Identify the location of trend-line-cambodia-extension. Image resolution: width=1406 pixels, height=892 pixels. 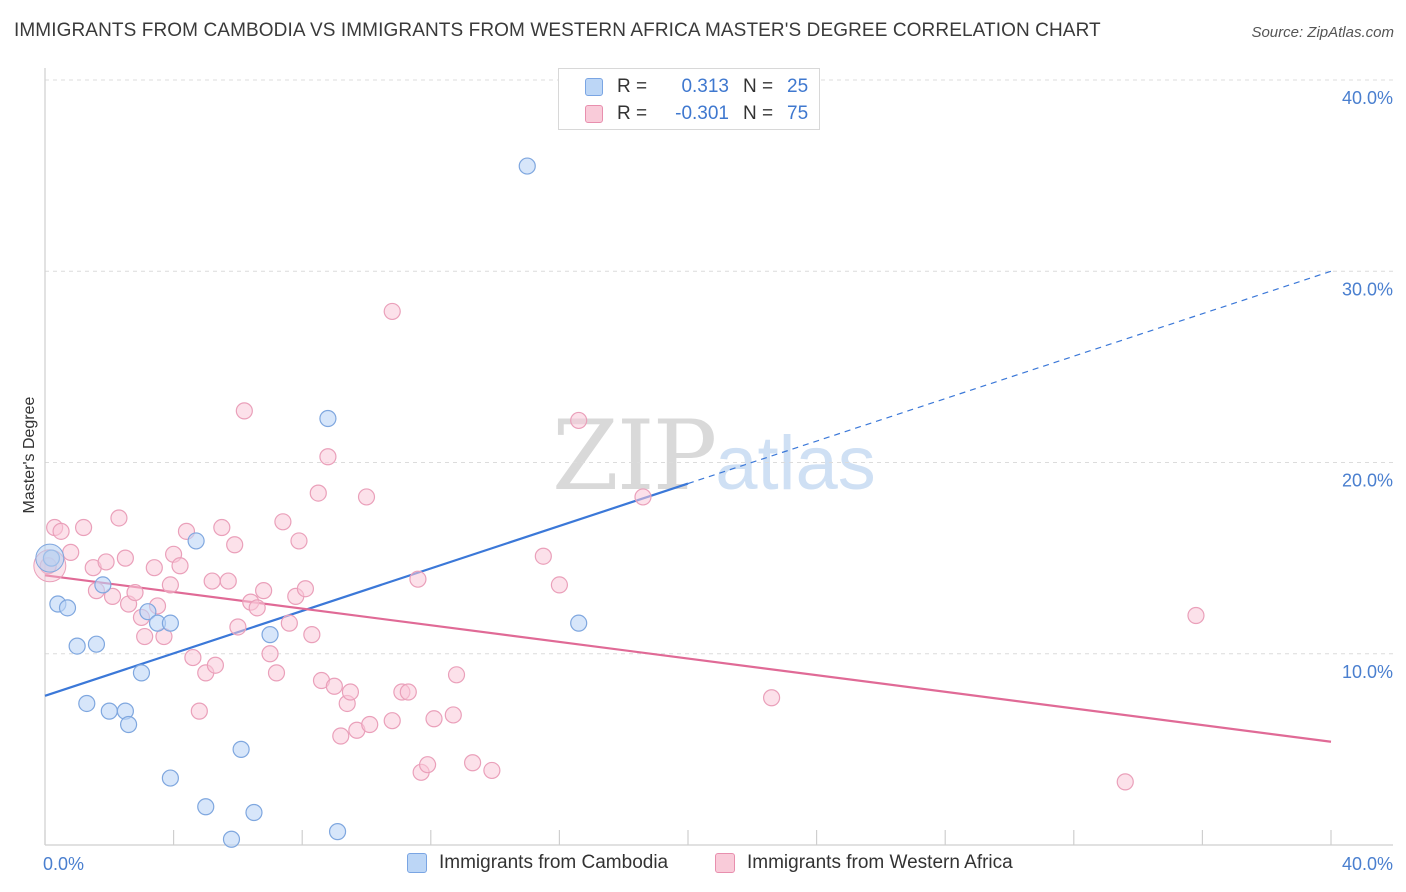
(1009, 377).